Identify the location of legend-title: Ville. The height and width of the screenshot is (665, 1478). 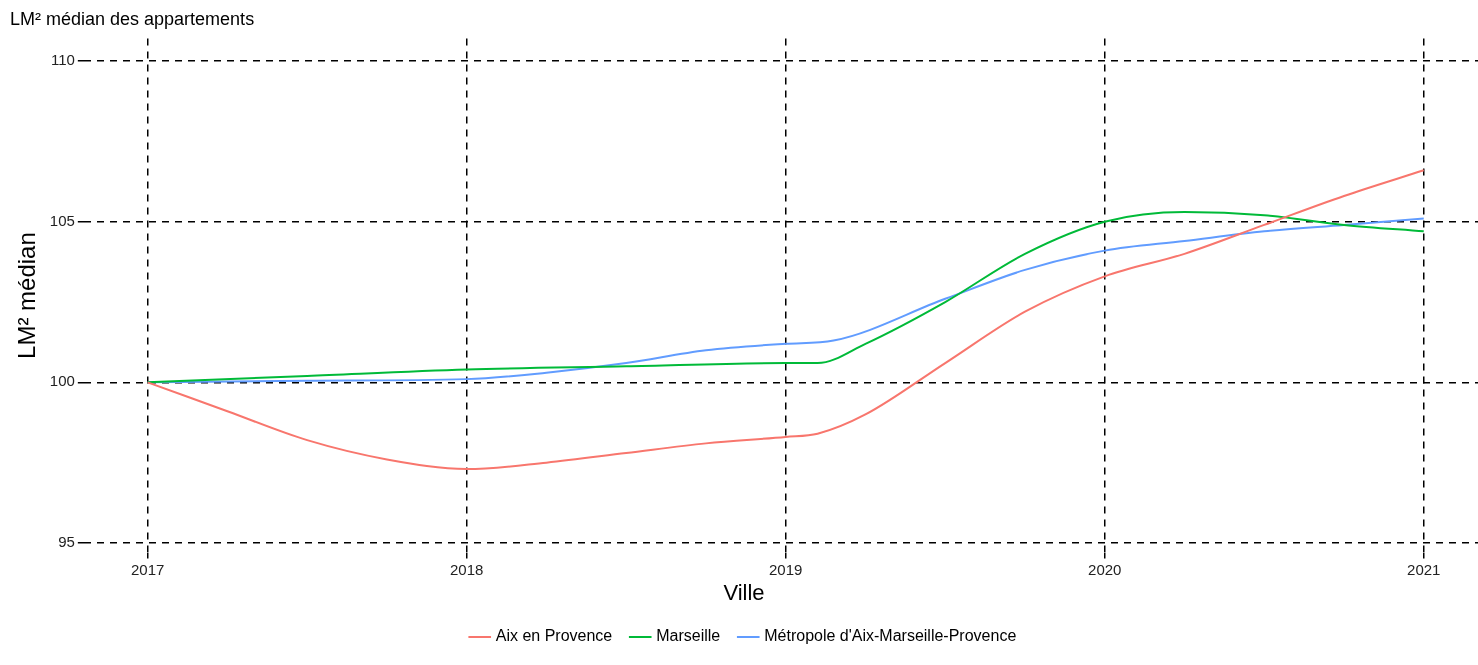
(744, 592).